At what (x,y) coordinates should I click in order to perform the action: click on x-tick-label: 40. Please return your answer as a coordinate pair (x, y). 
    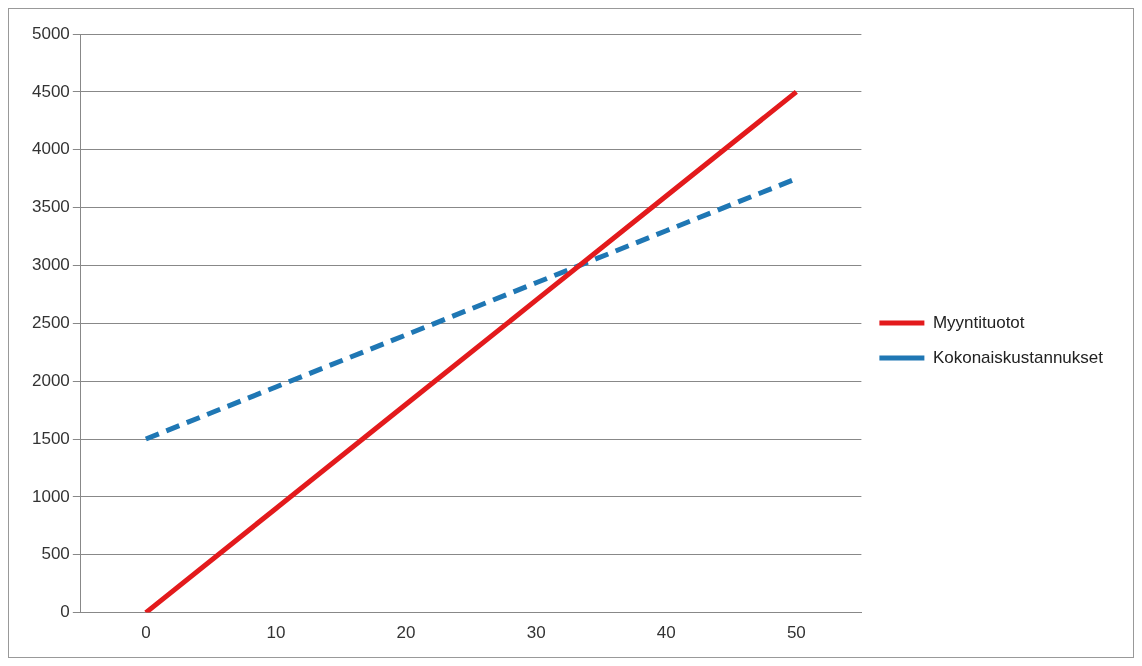
    Looking at the image, I should click on (666, 633).